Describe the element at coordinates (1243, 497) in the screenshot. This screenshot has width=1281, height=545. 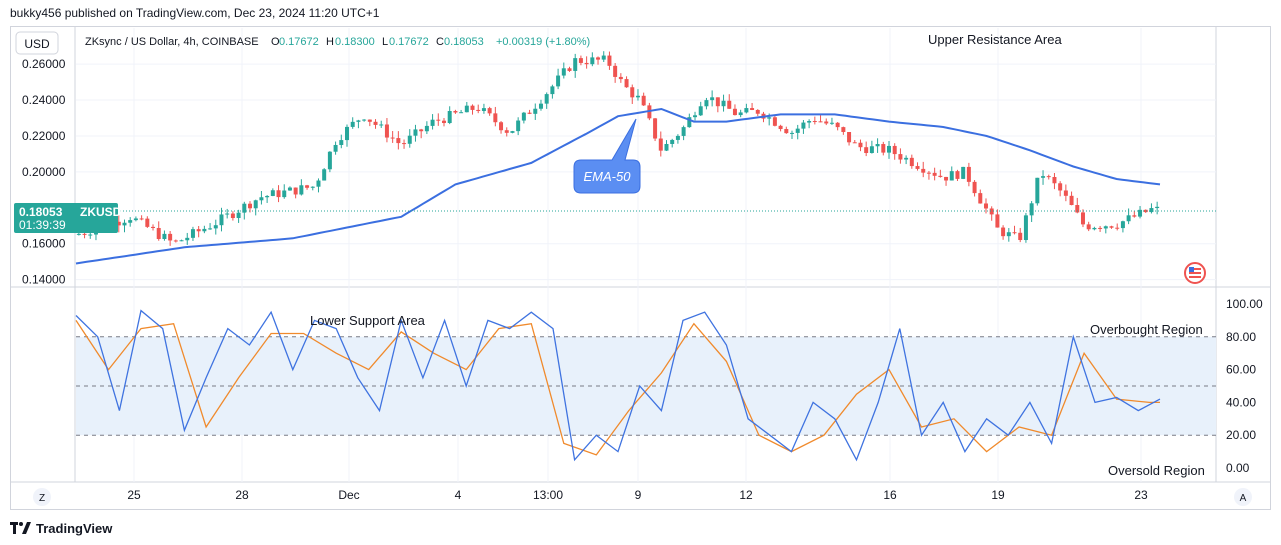
I see `auto-scale-button: A` at that location.